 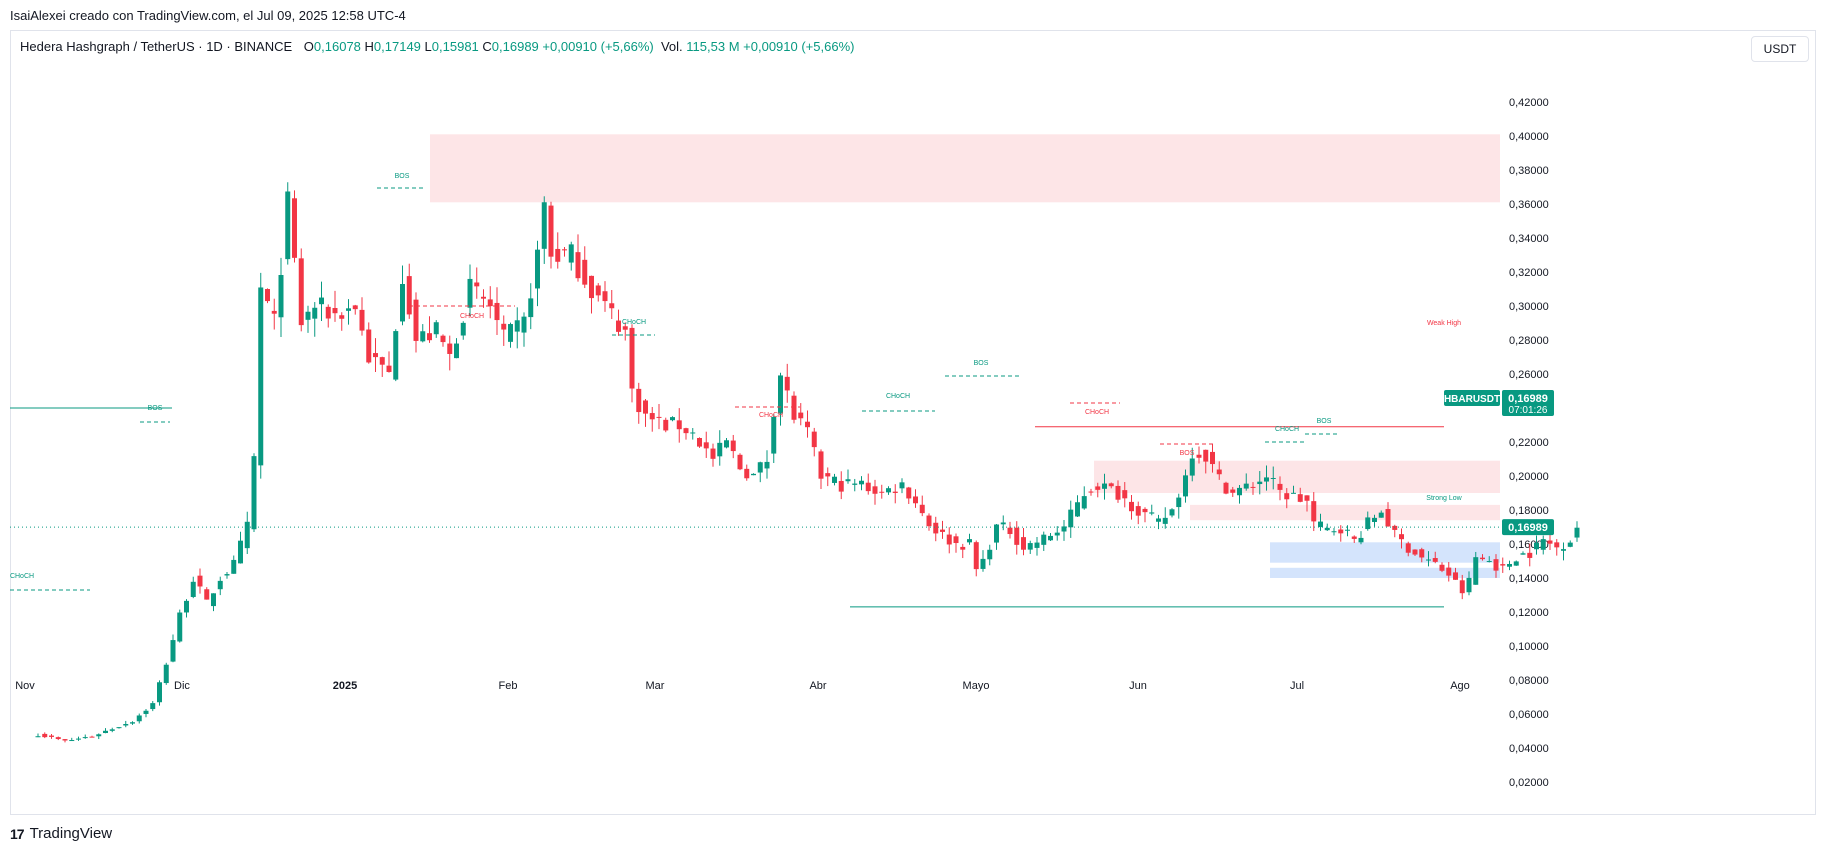 I want to click on volume-change: +0,00910 (+5,66%), so click(x=799, y=46).